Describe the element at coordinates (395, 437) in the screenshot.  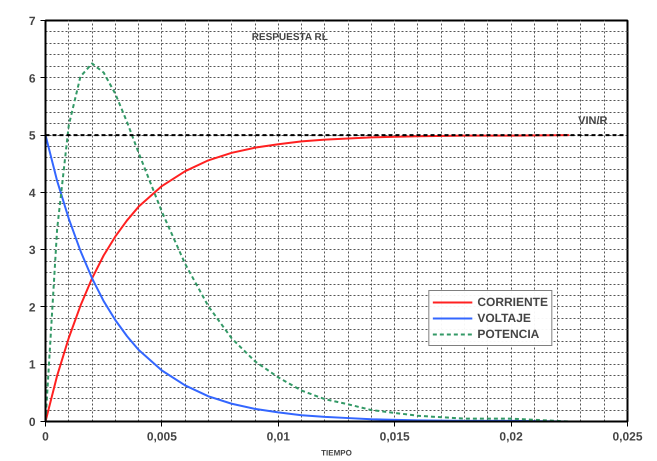
I see `x-tick-label: 0,015` at that location.